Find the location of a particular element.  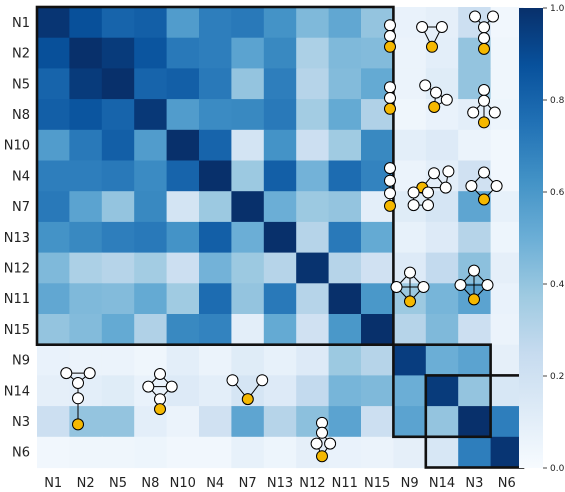

cell-N3-N11 is located at coordinates (345, 422).